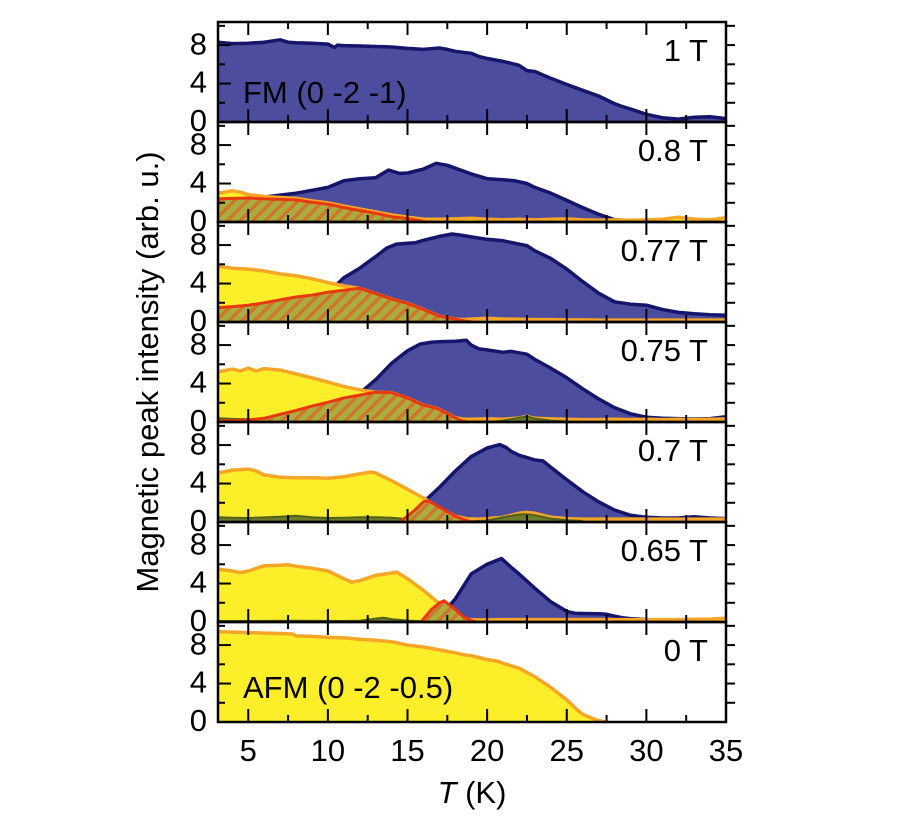  I want to click on x-tick-label: 15, so click(407, 750).